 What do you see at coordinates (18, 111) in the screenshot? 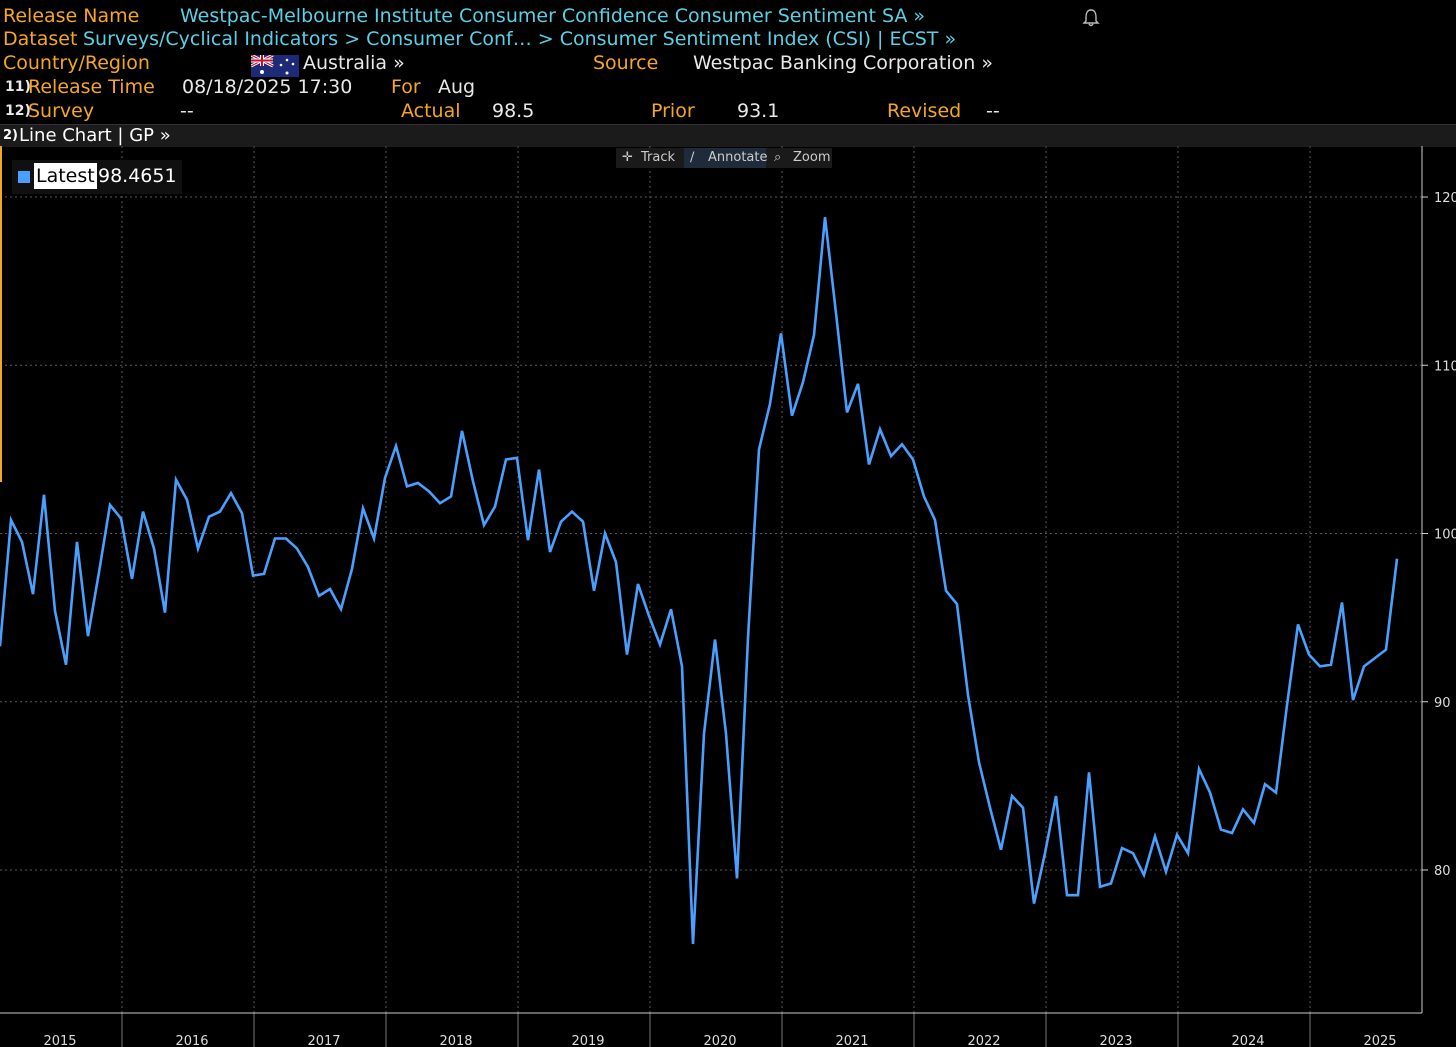
I see `survey-number: 12)` at bounding box center [18, 111].